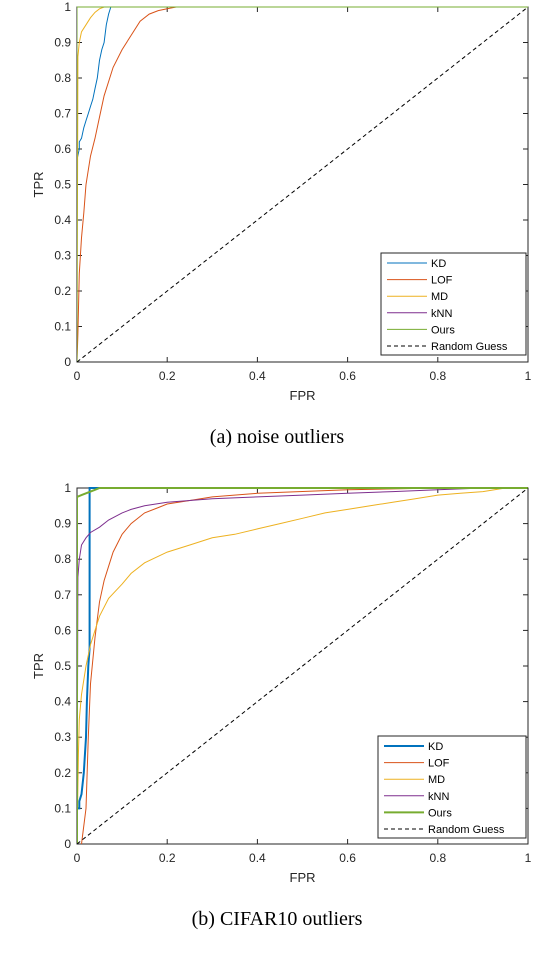 The image size is (554, 958). What do you see at coordinates (277, 919) in the screenshot?
I see `figure-caption: (b) CIFAR10 outliers` at bounding box center [277, 919].